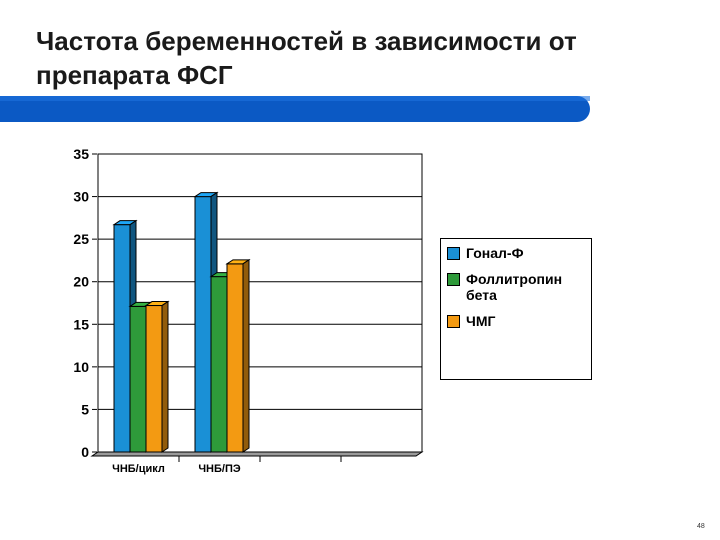 The height and width of the screenshot is (540, 720). Describe the element at coordinates (453, 253) in the screenshot. I see `legend-swatch-gonal` at that location.